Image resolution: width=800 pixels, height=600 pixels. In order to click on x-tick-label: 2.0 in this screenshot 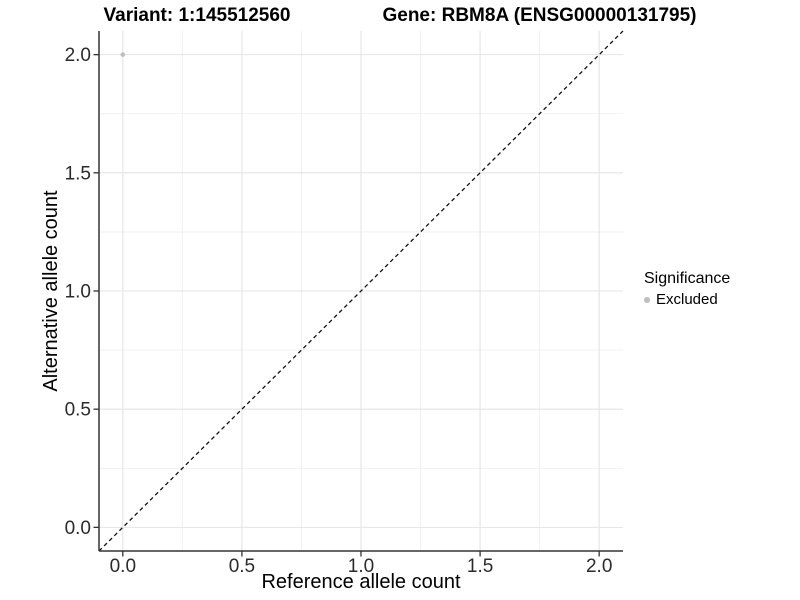, I will do `click(599, 566)`.